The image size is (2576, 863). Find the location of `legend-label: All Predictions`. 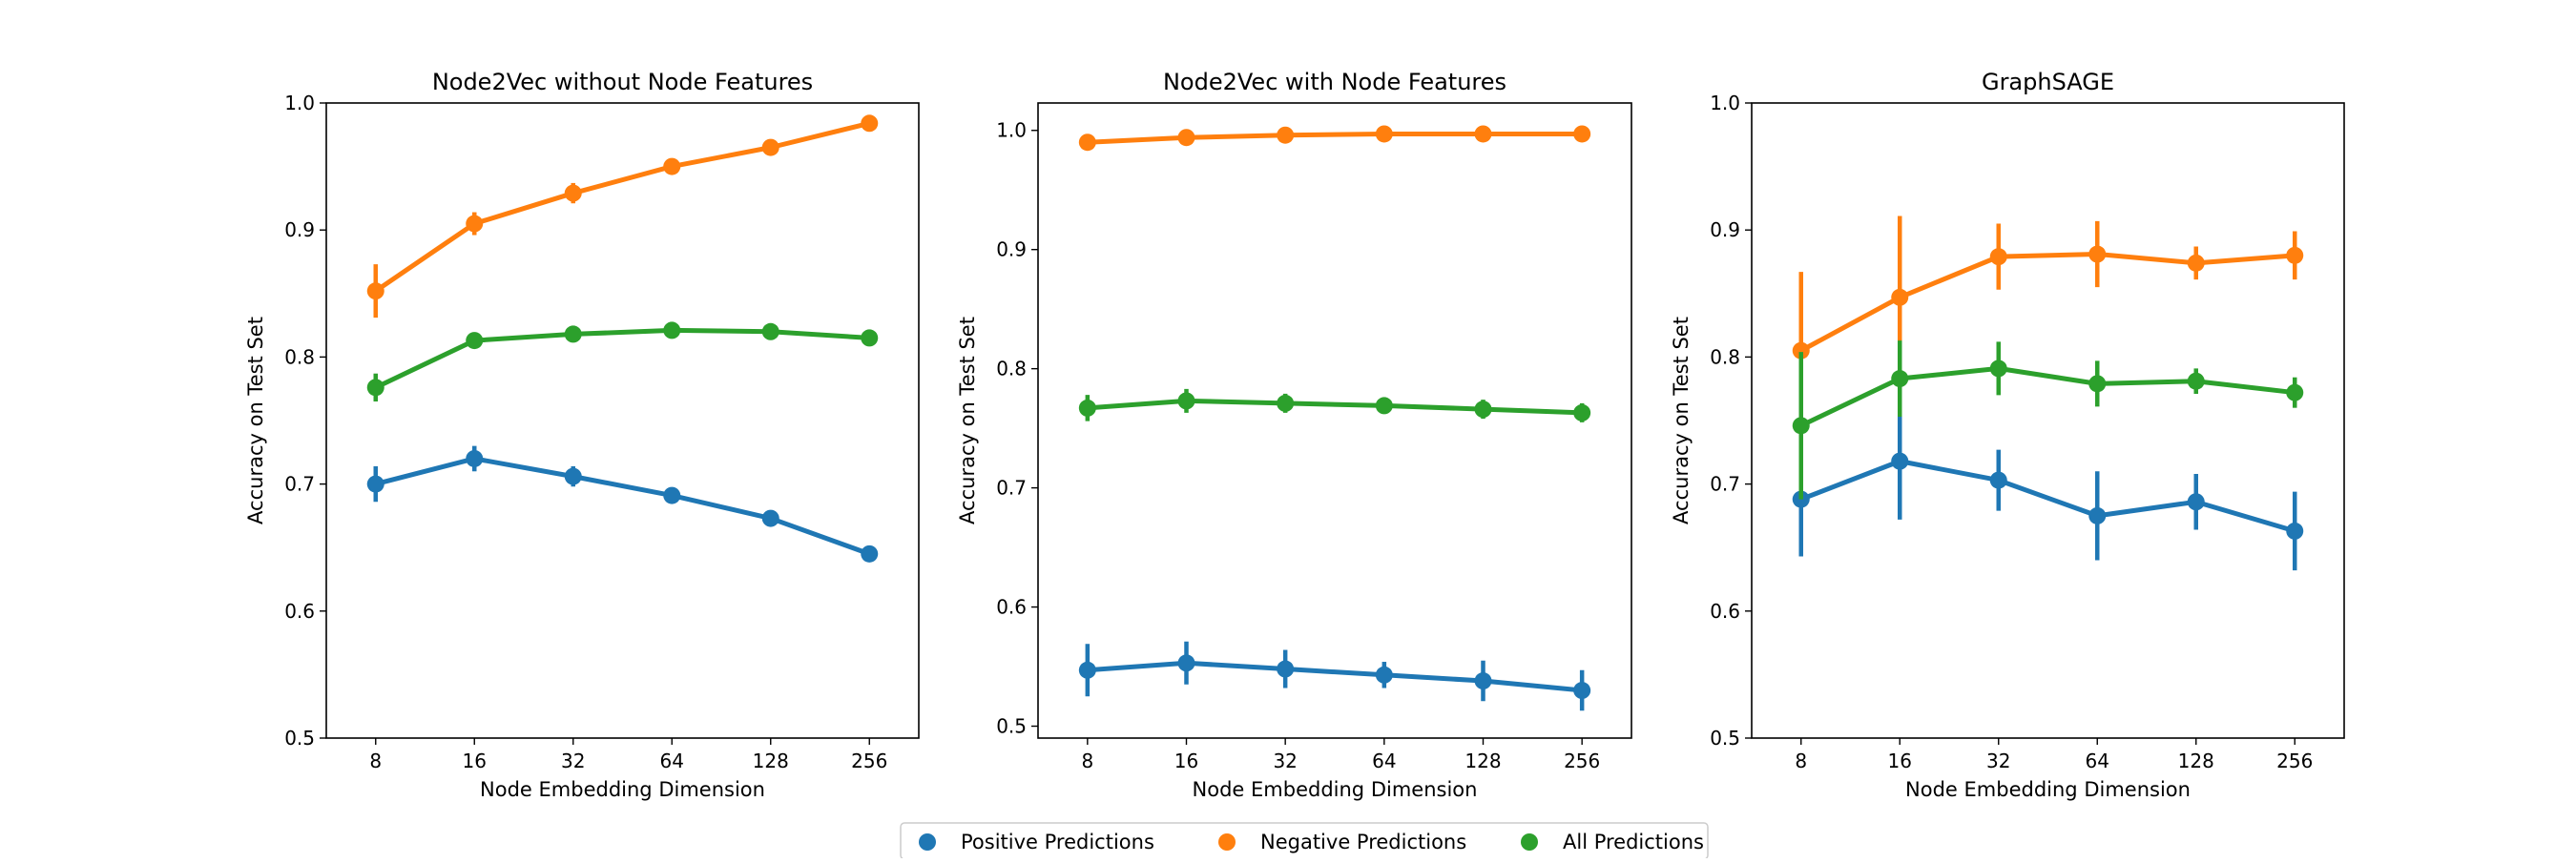

legend-label: All Predictions is located at coordinates (1633, 842).